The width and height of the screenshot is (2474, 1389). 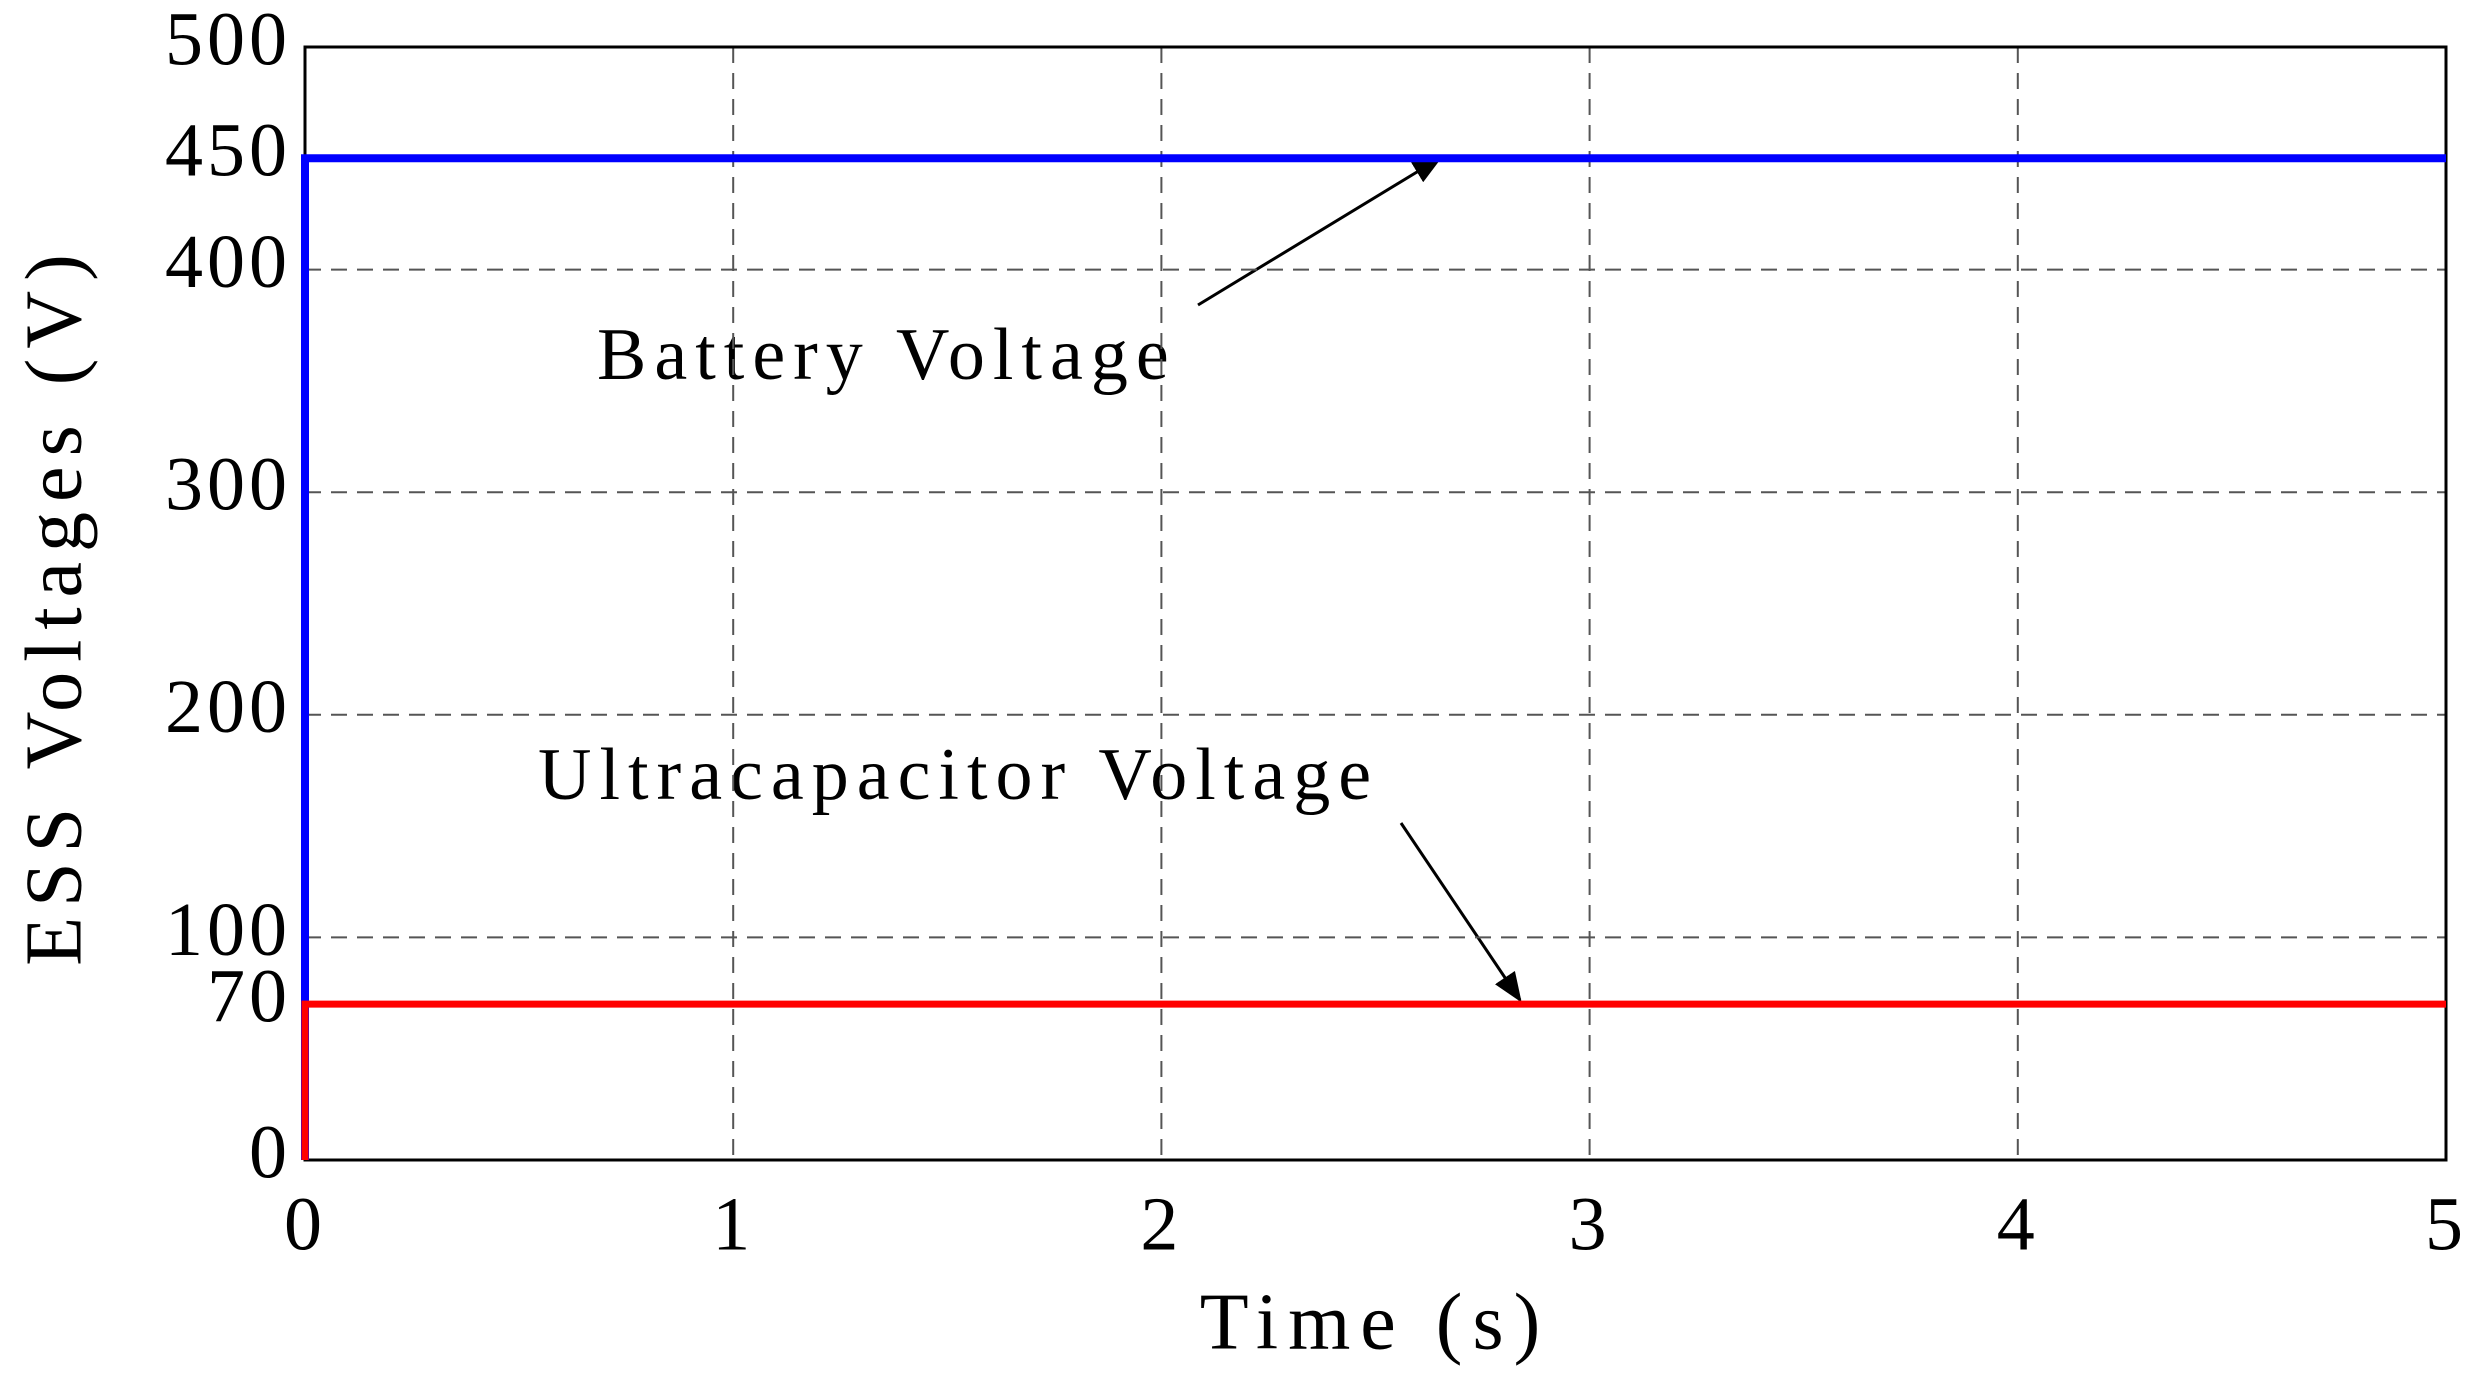 What do you see at coordinates (228, 262) in the screenshot?
I see `y-tick-label: 400` at bounding box center [228, 262].